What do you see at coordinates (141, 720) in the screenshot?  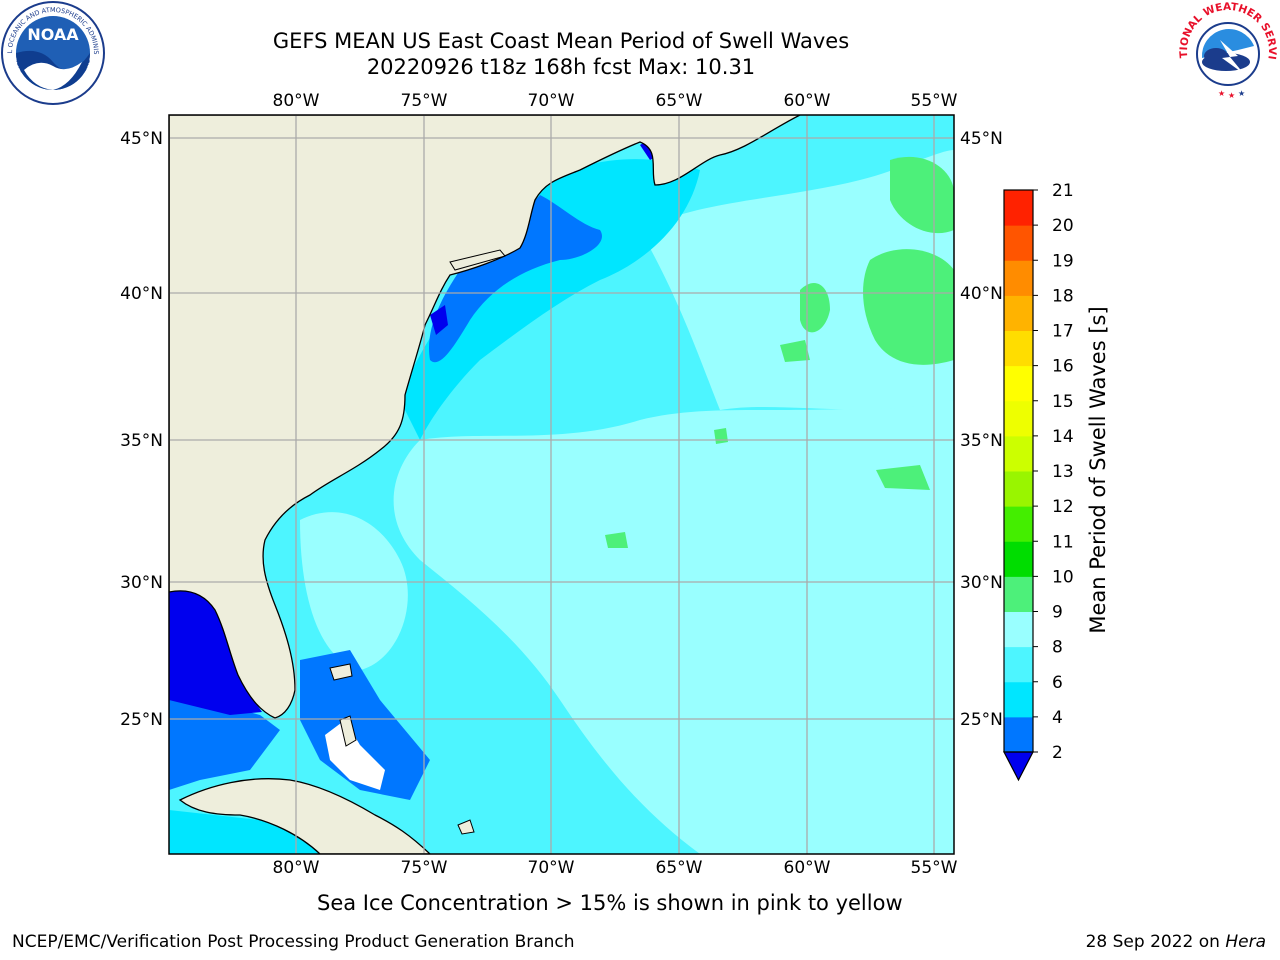 I see `lat-label-left: 25°N` at bounding box center [141, 720].